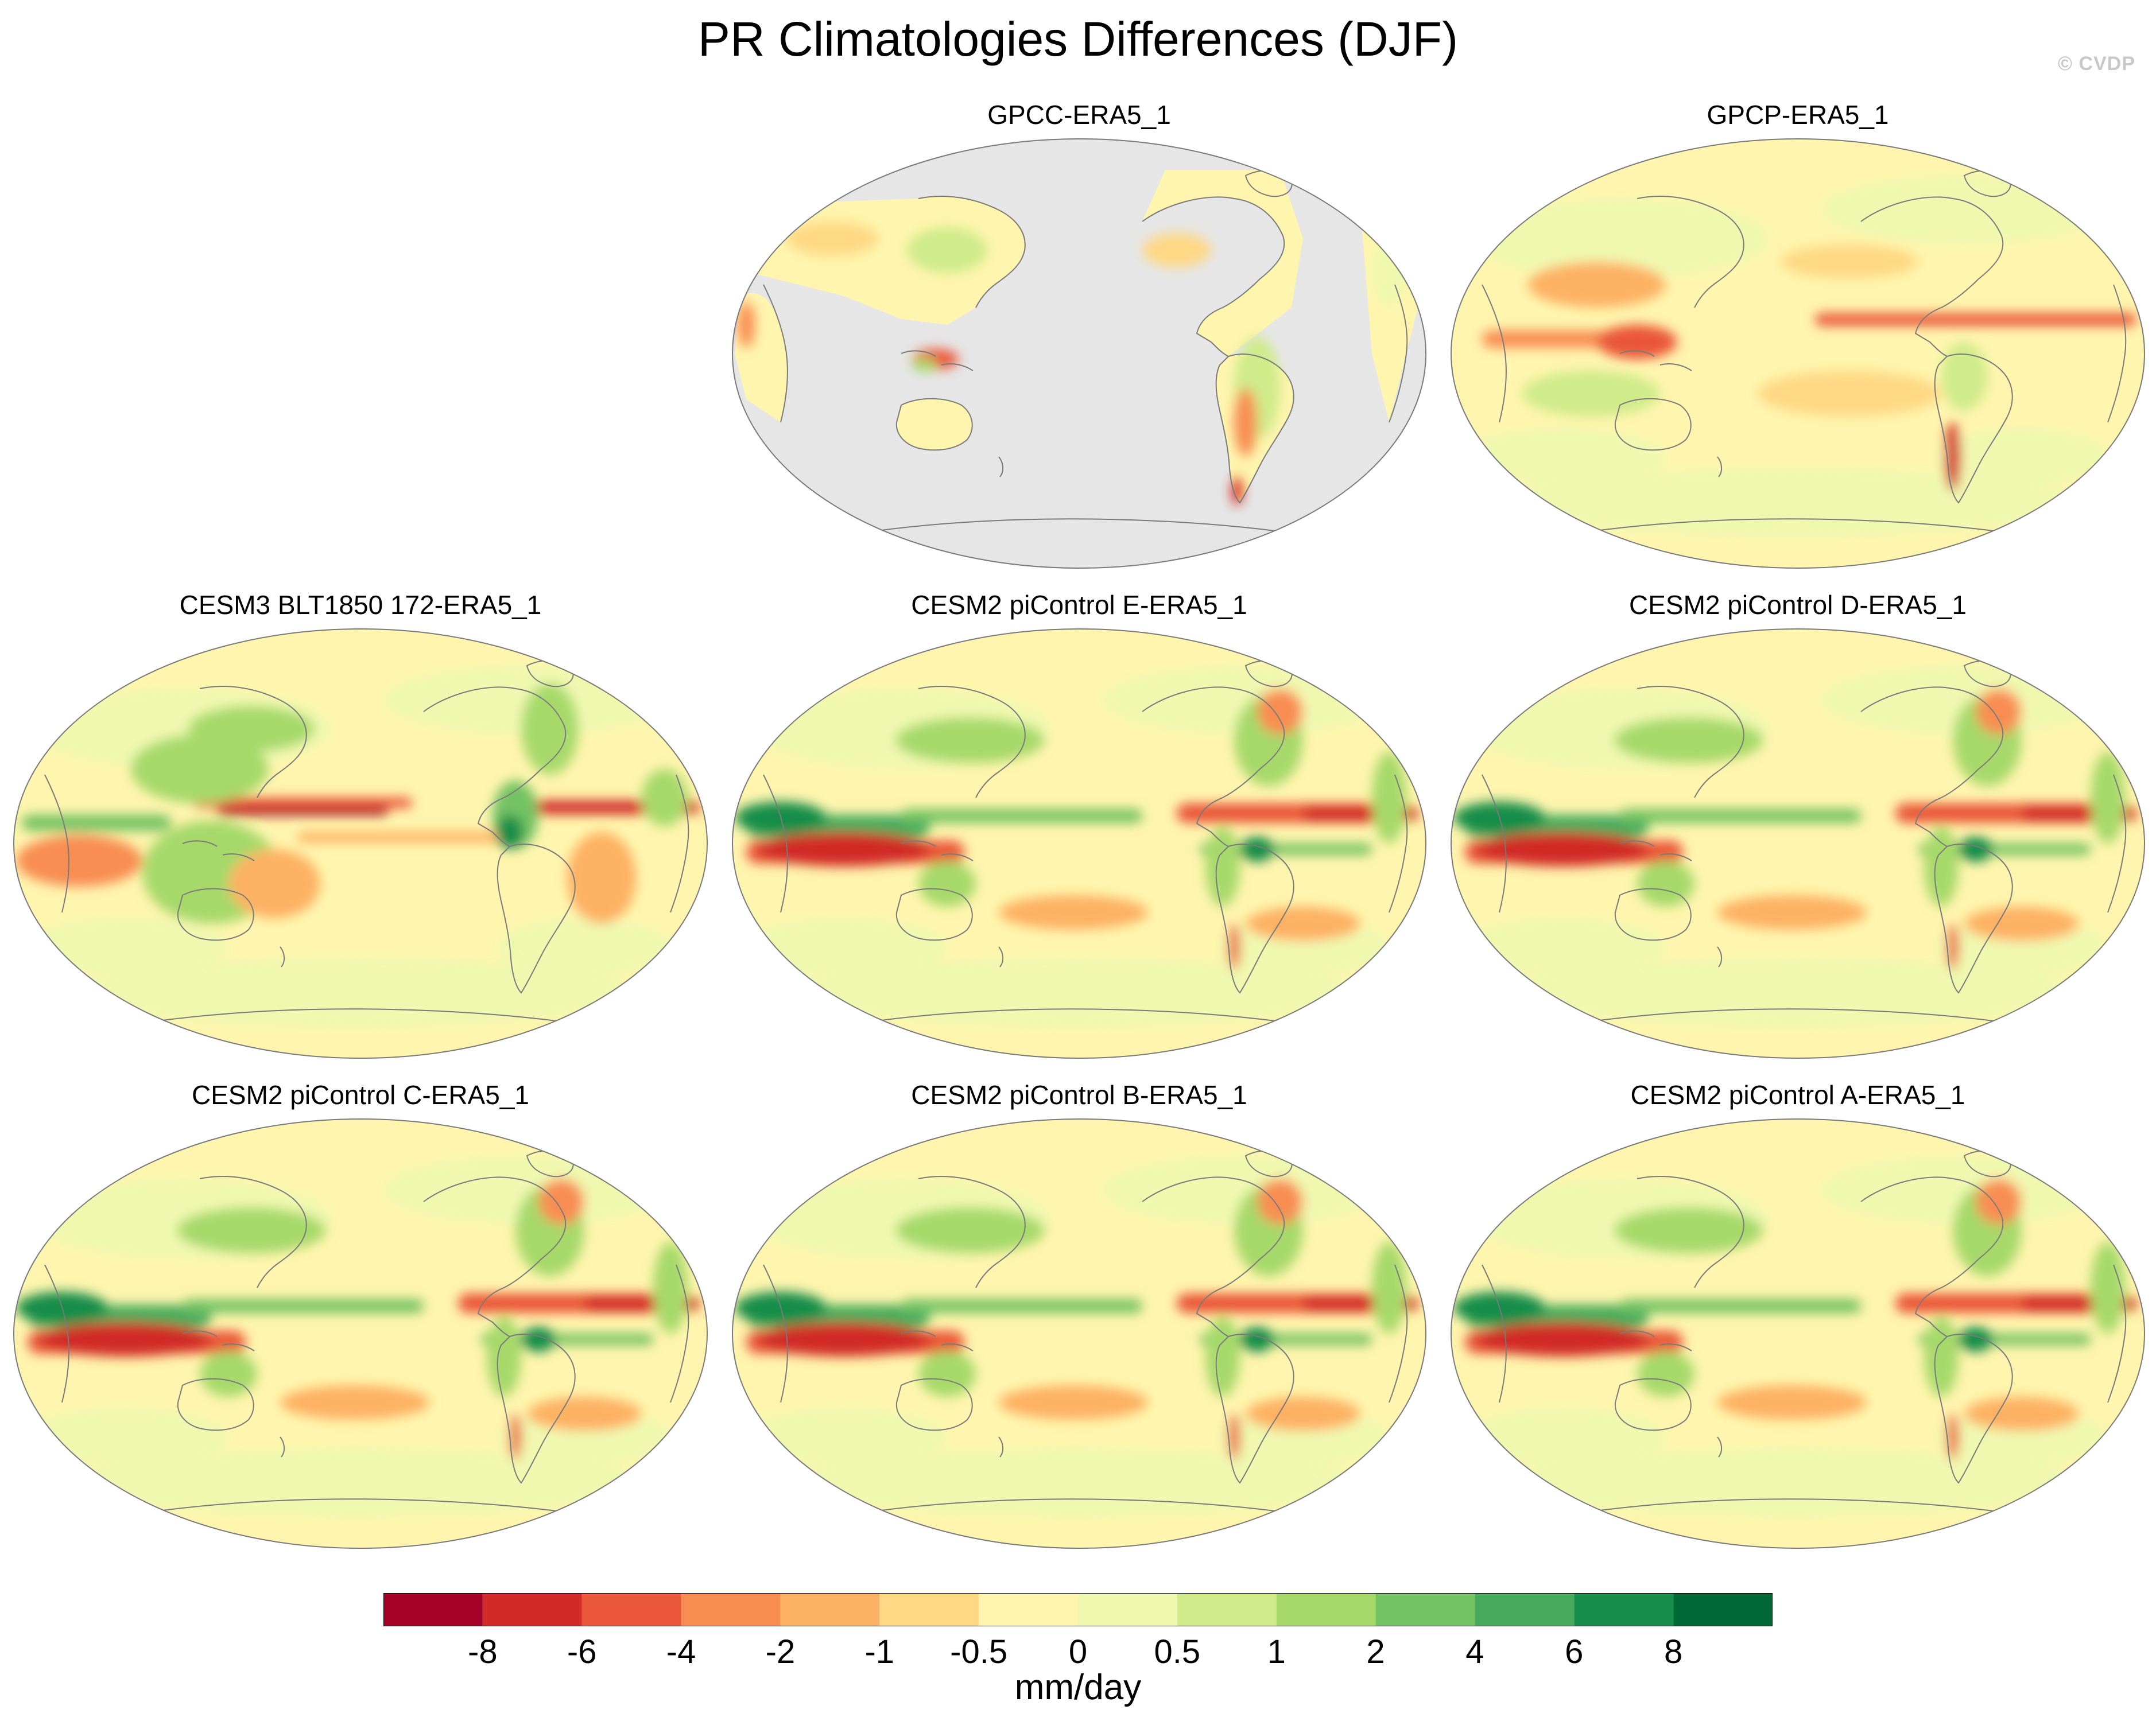  I want to click on map-panel-cesm2d, so click(1798, 843).